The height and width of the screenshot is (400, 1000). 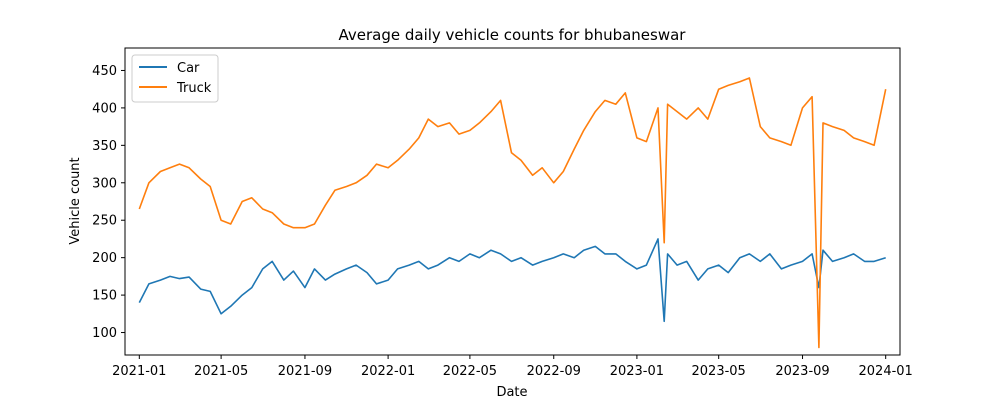 What do you see at coordinates (75, 200) in the screenshot?
I see `y-axis-label: Vehicle count` at bounding box center [75, 200].